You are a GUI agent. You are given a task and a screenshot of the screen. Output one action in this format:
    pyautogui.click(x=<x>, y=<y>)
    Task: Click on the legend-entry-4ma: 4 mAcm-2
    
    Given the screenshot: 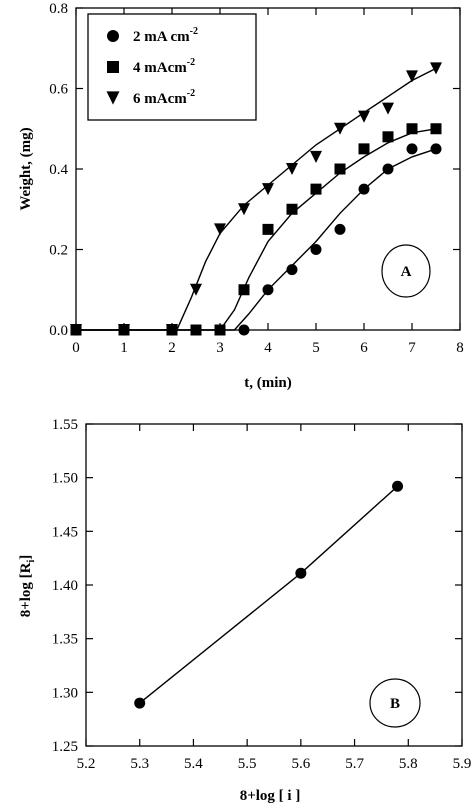 What is the action you would take?
    pyautogui.click(x=151, y=66)
    